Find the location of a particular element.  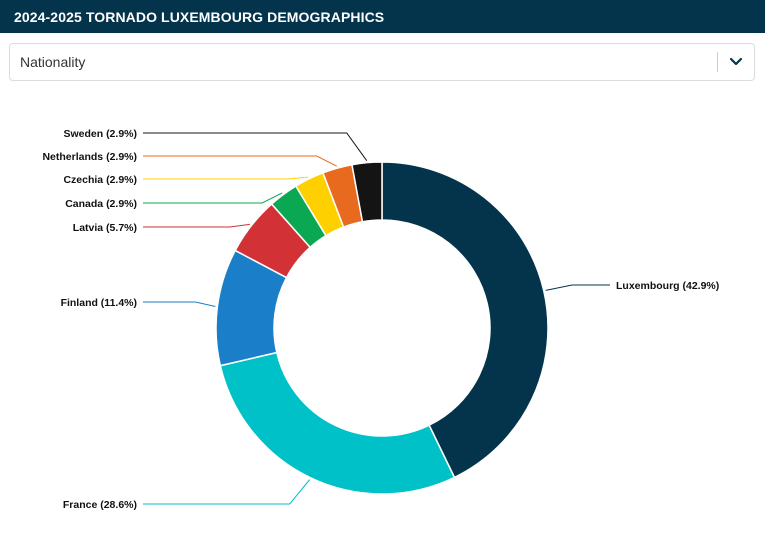

leader-line-netherlands is located at coordinates (240, 161).